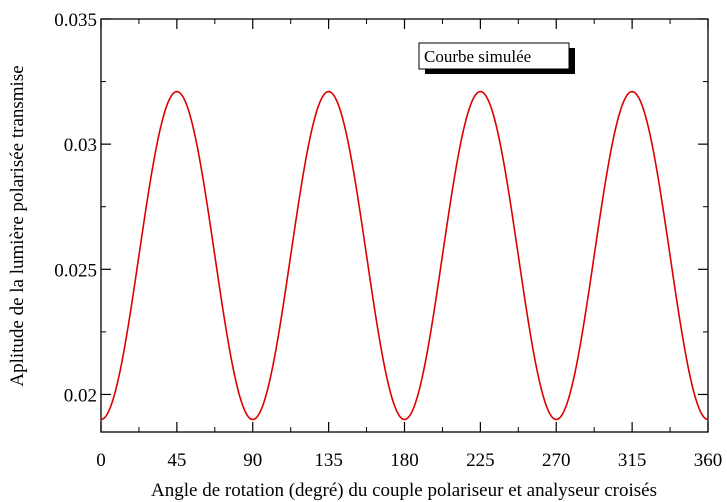 The height and width of the screenshot is (502, 727). Describe the element at coordinates (252, 460) in the screenshot. I see `x-tick-label: 90` at that location.